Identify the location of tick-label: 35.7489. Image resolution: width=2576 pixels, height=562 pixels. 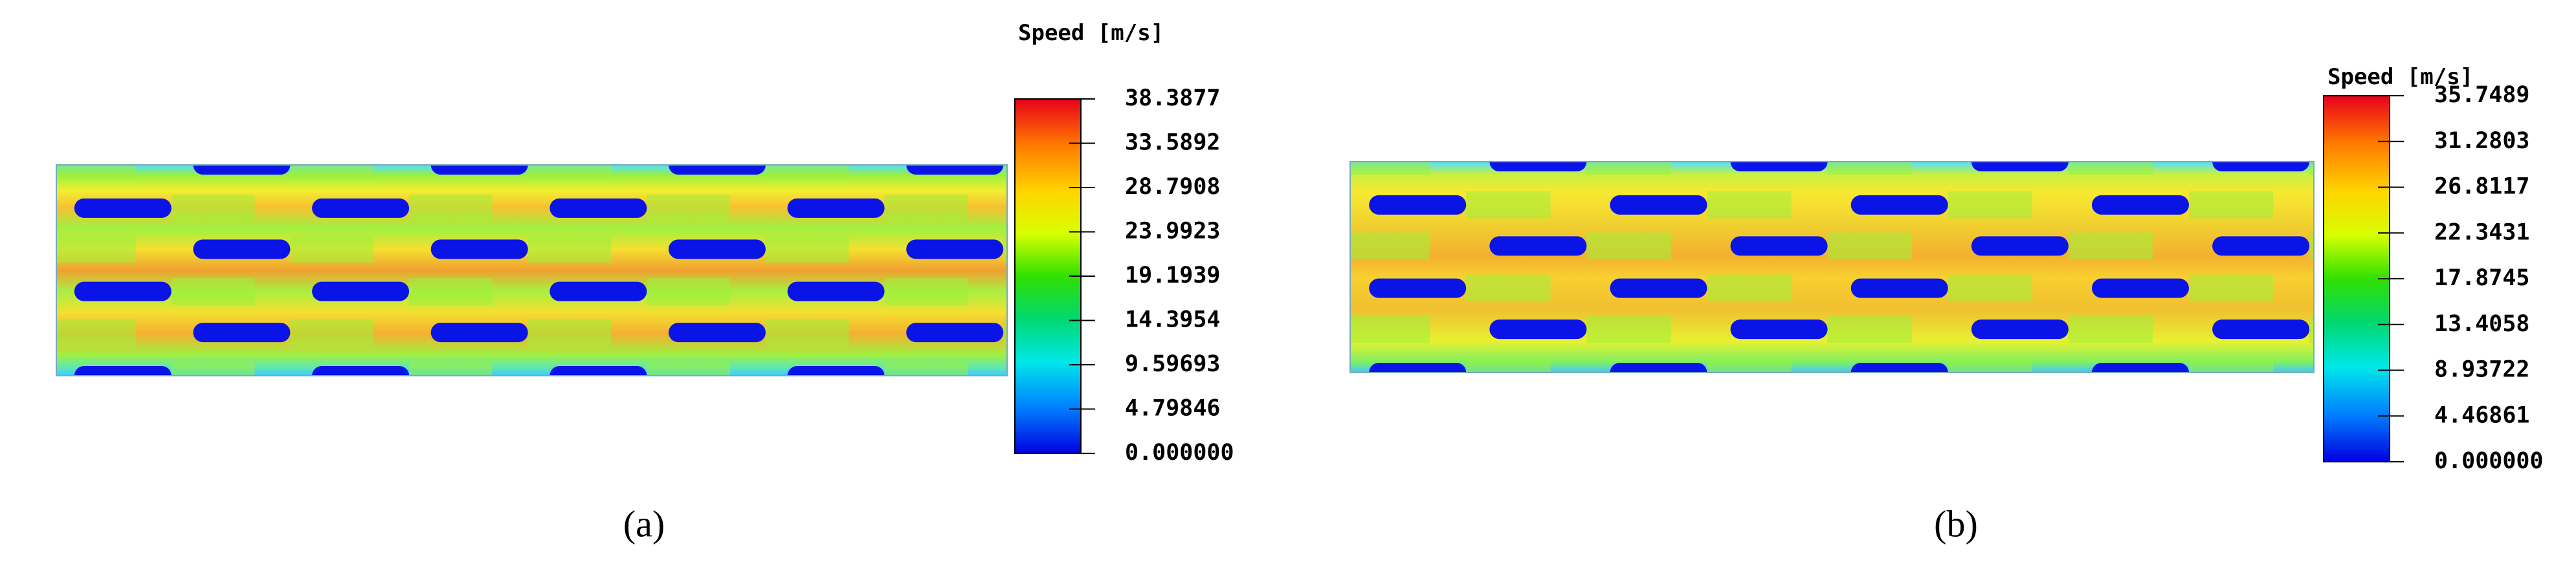
(2482, 95).